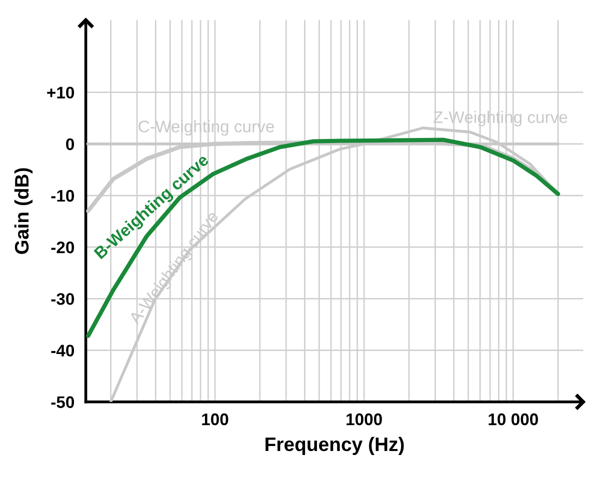 The width and height of the screenshot is (600, 479). I want to click on y-tick-label: -10, so click(62, 196).